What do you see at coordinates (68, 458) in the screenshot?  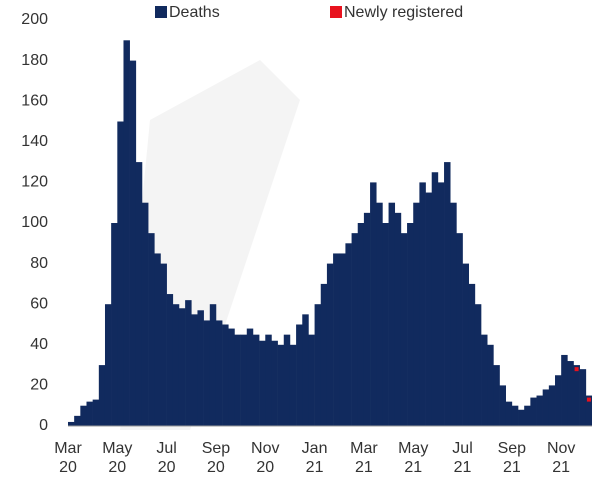 I see `x-tick-label: Mar 20` at bounding box center [68, 458].